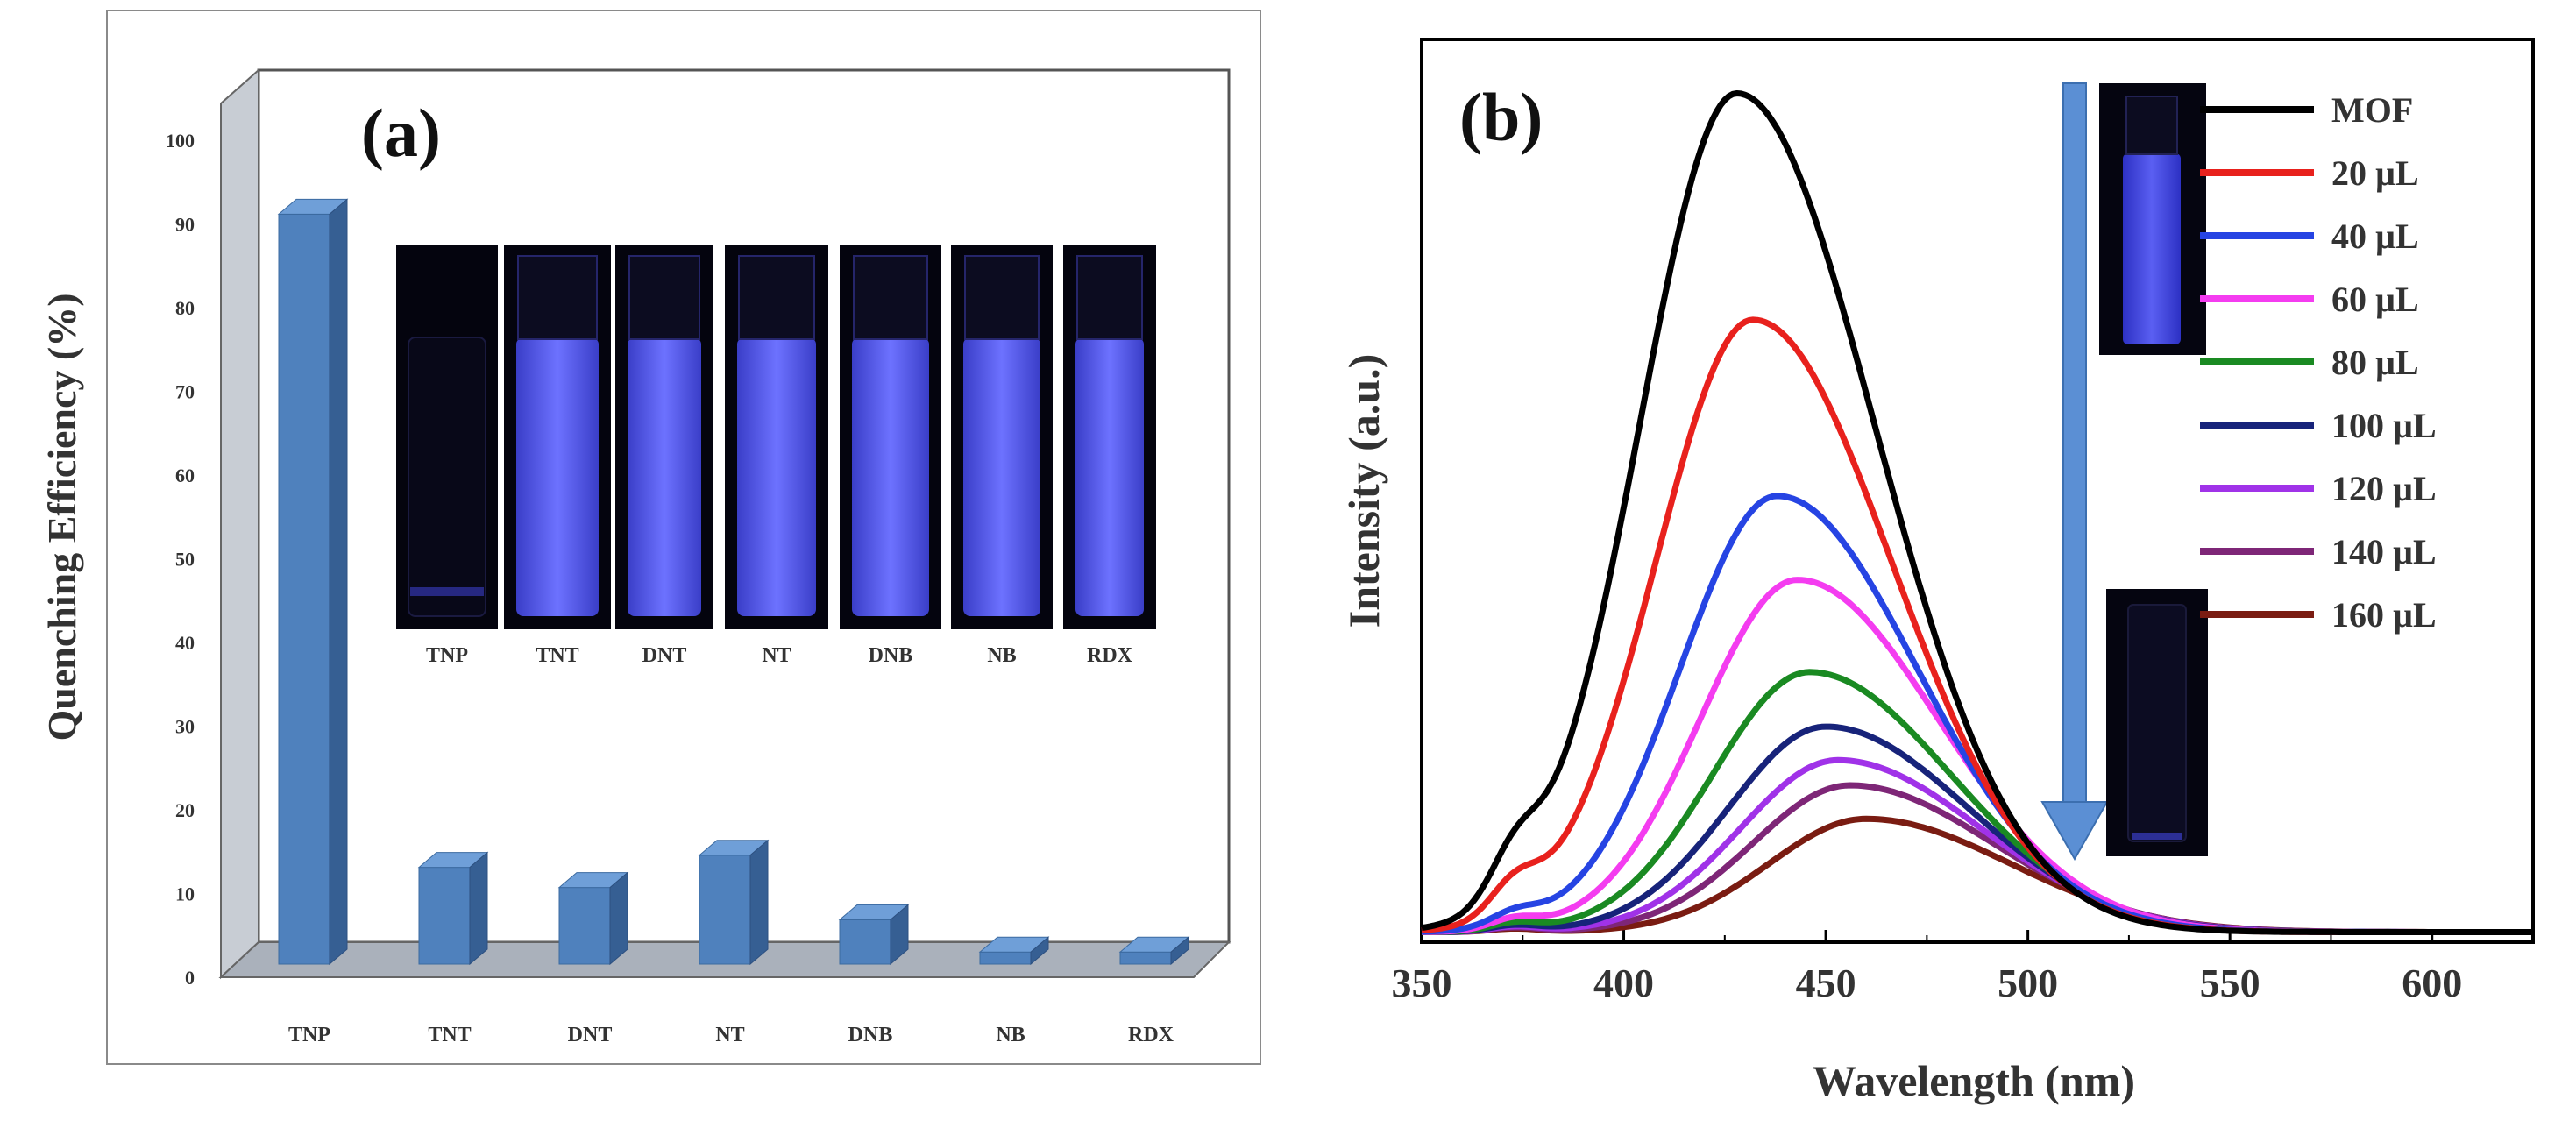 This screenshot has height=1135, width=2576. I want to click on bar-RDX, so click(1154, 951).